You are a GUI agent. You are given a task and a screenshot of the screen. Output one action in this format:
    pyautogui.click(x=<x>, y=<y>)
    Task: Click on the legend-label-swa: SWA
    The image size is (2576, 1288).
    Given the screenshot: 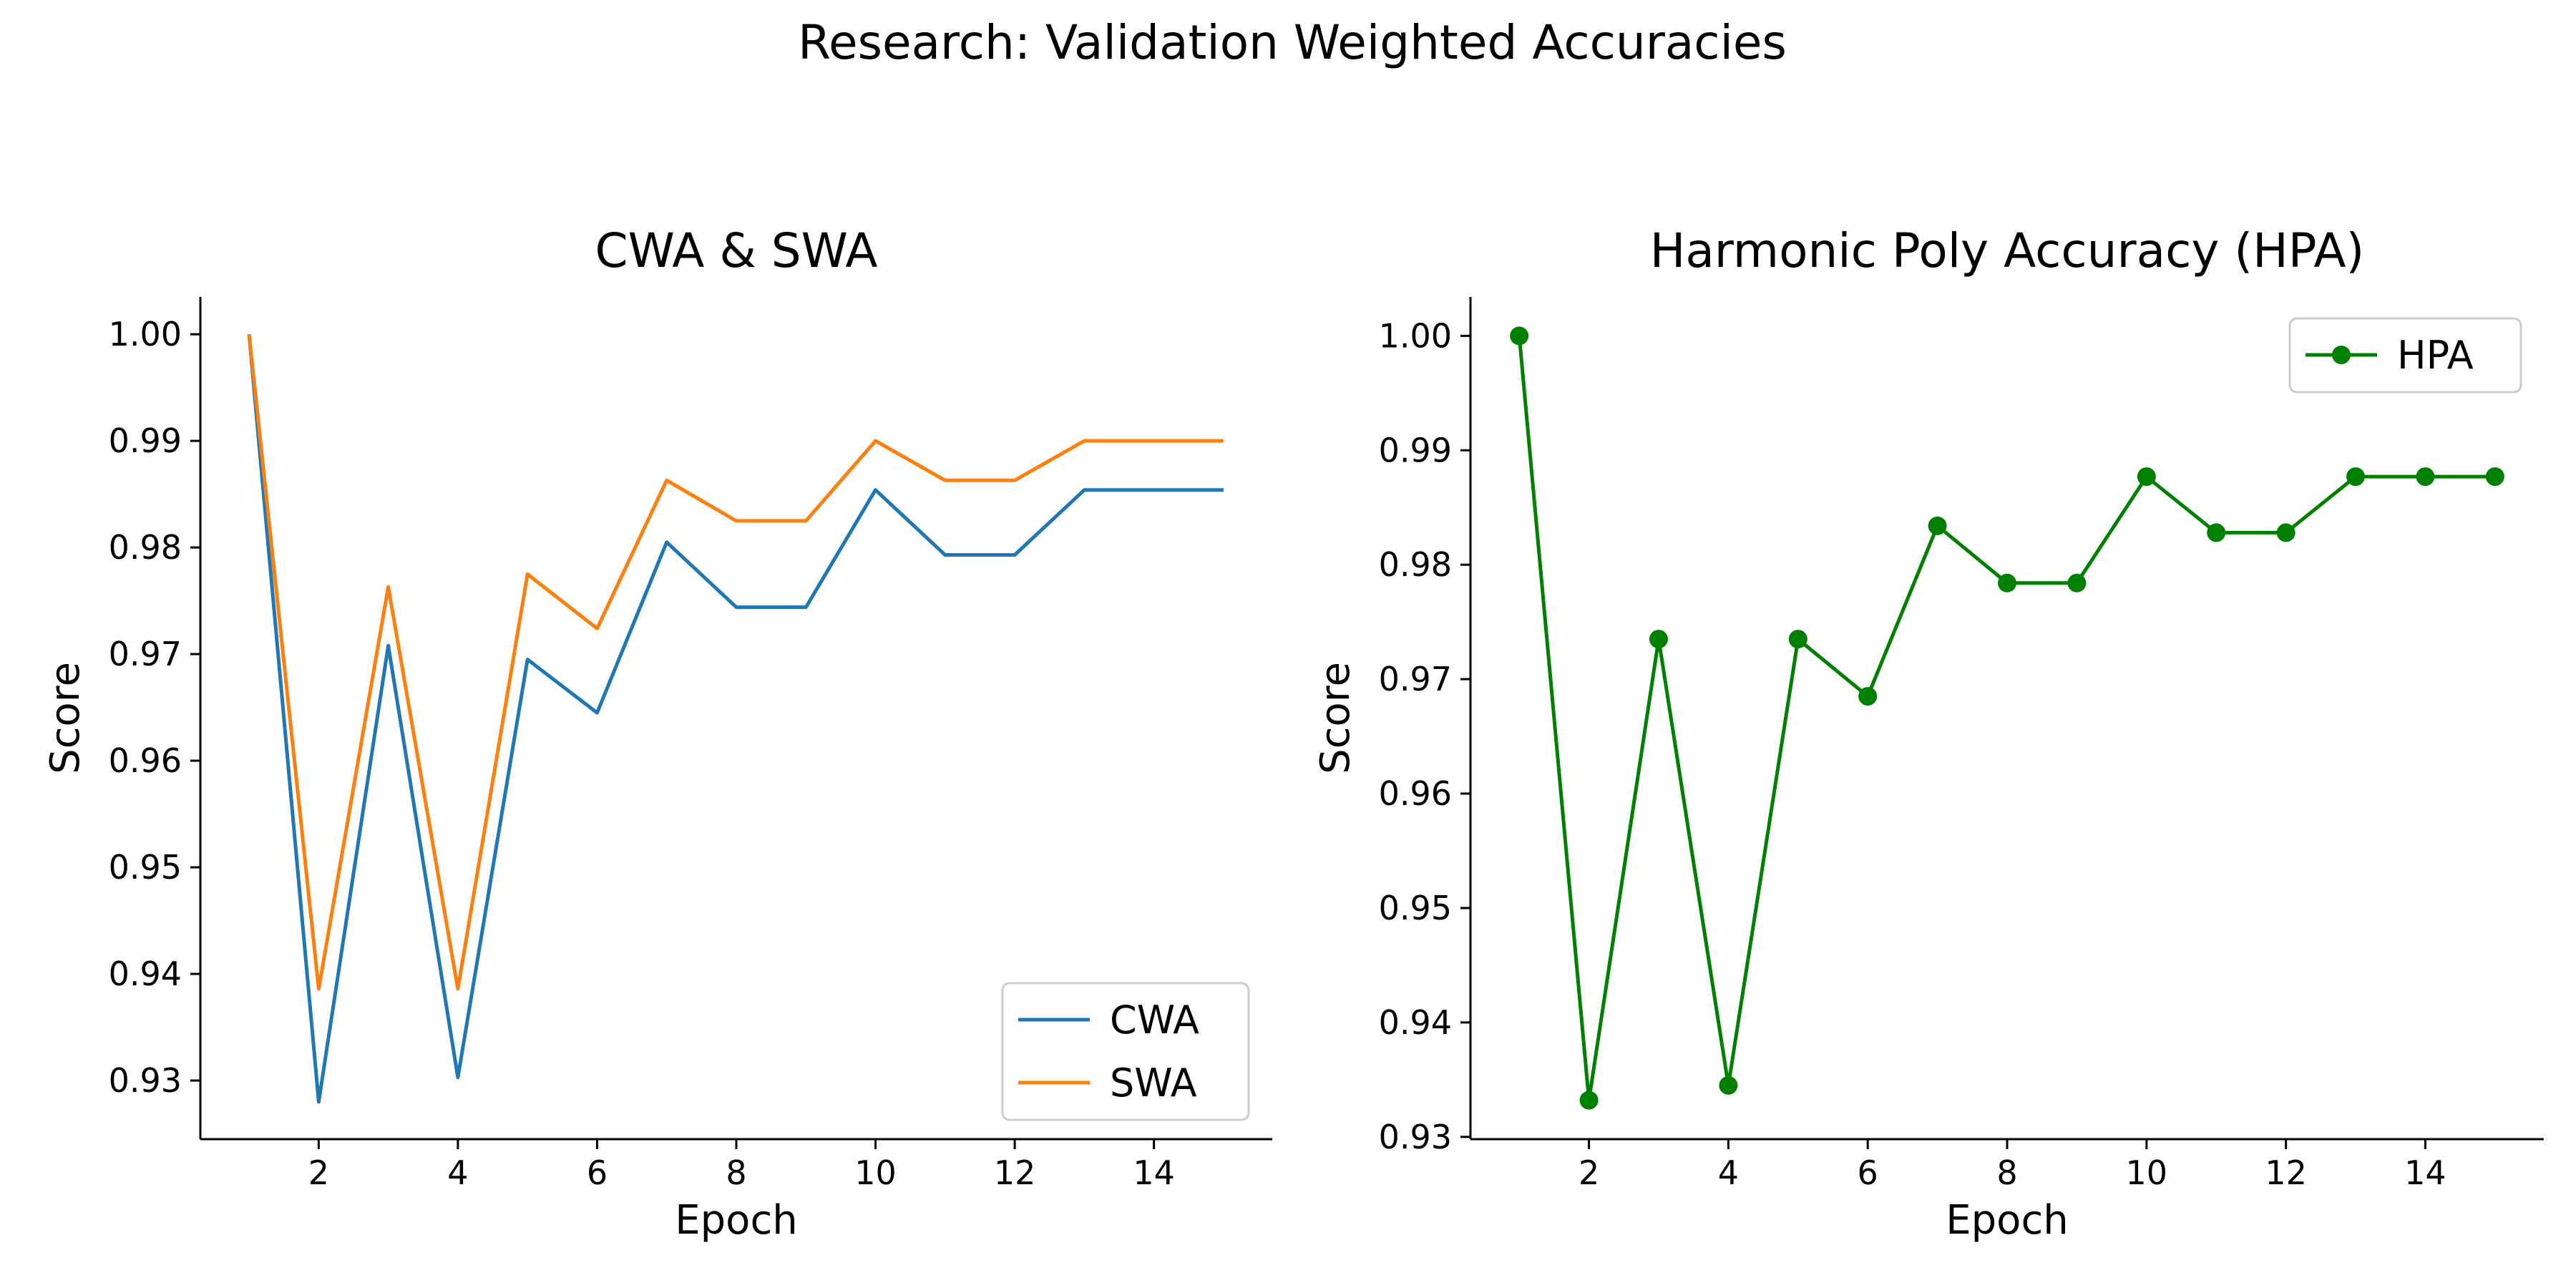 What is the action you would take?
    pyautogui.click(x=1153, y=1083)
    